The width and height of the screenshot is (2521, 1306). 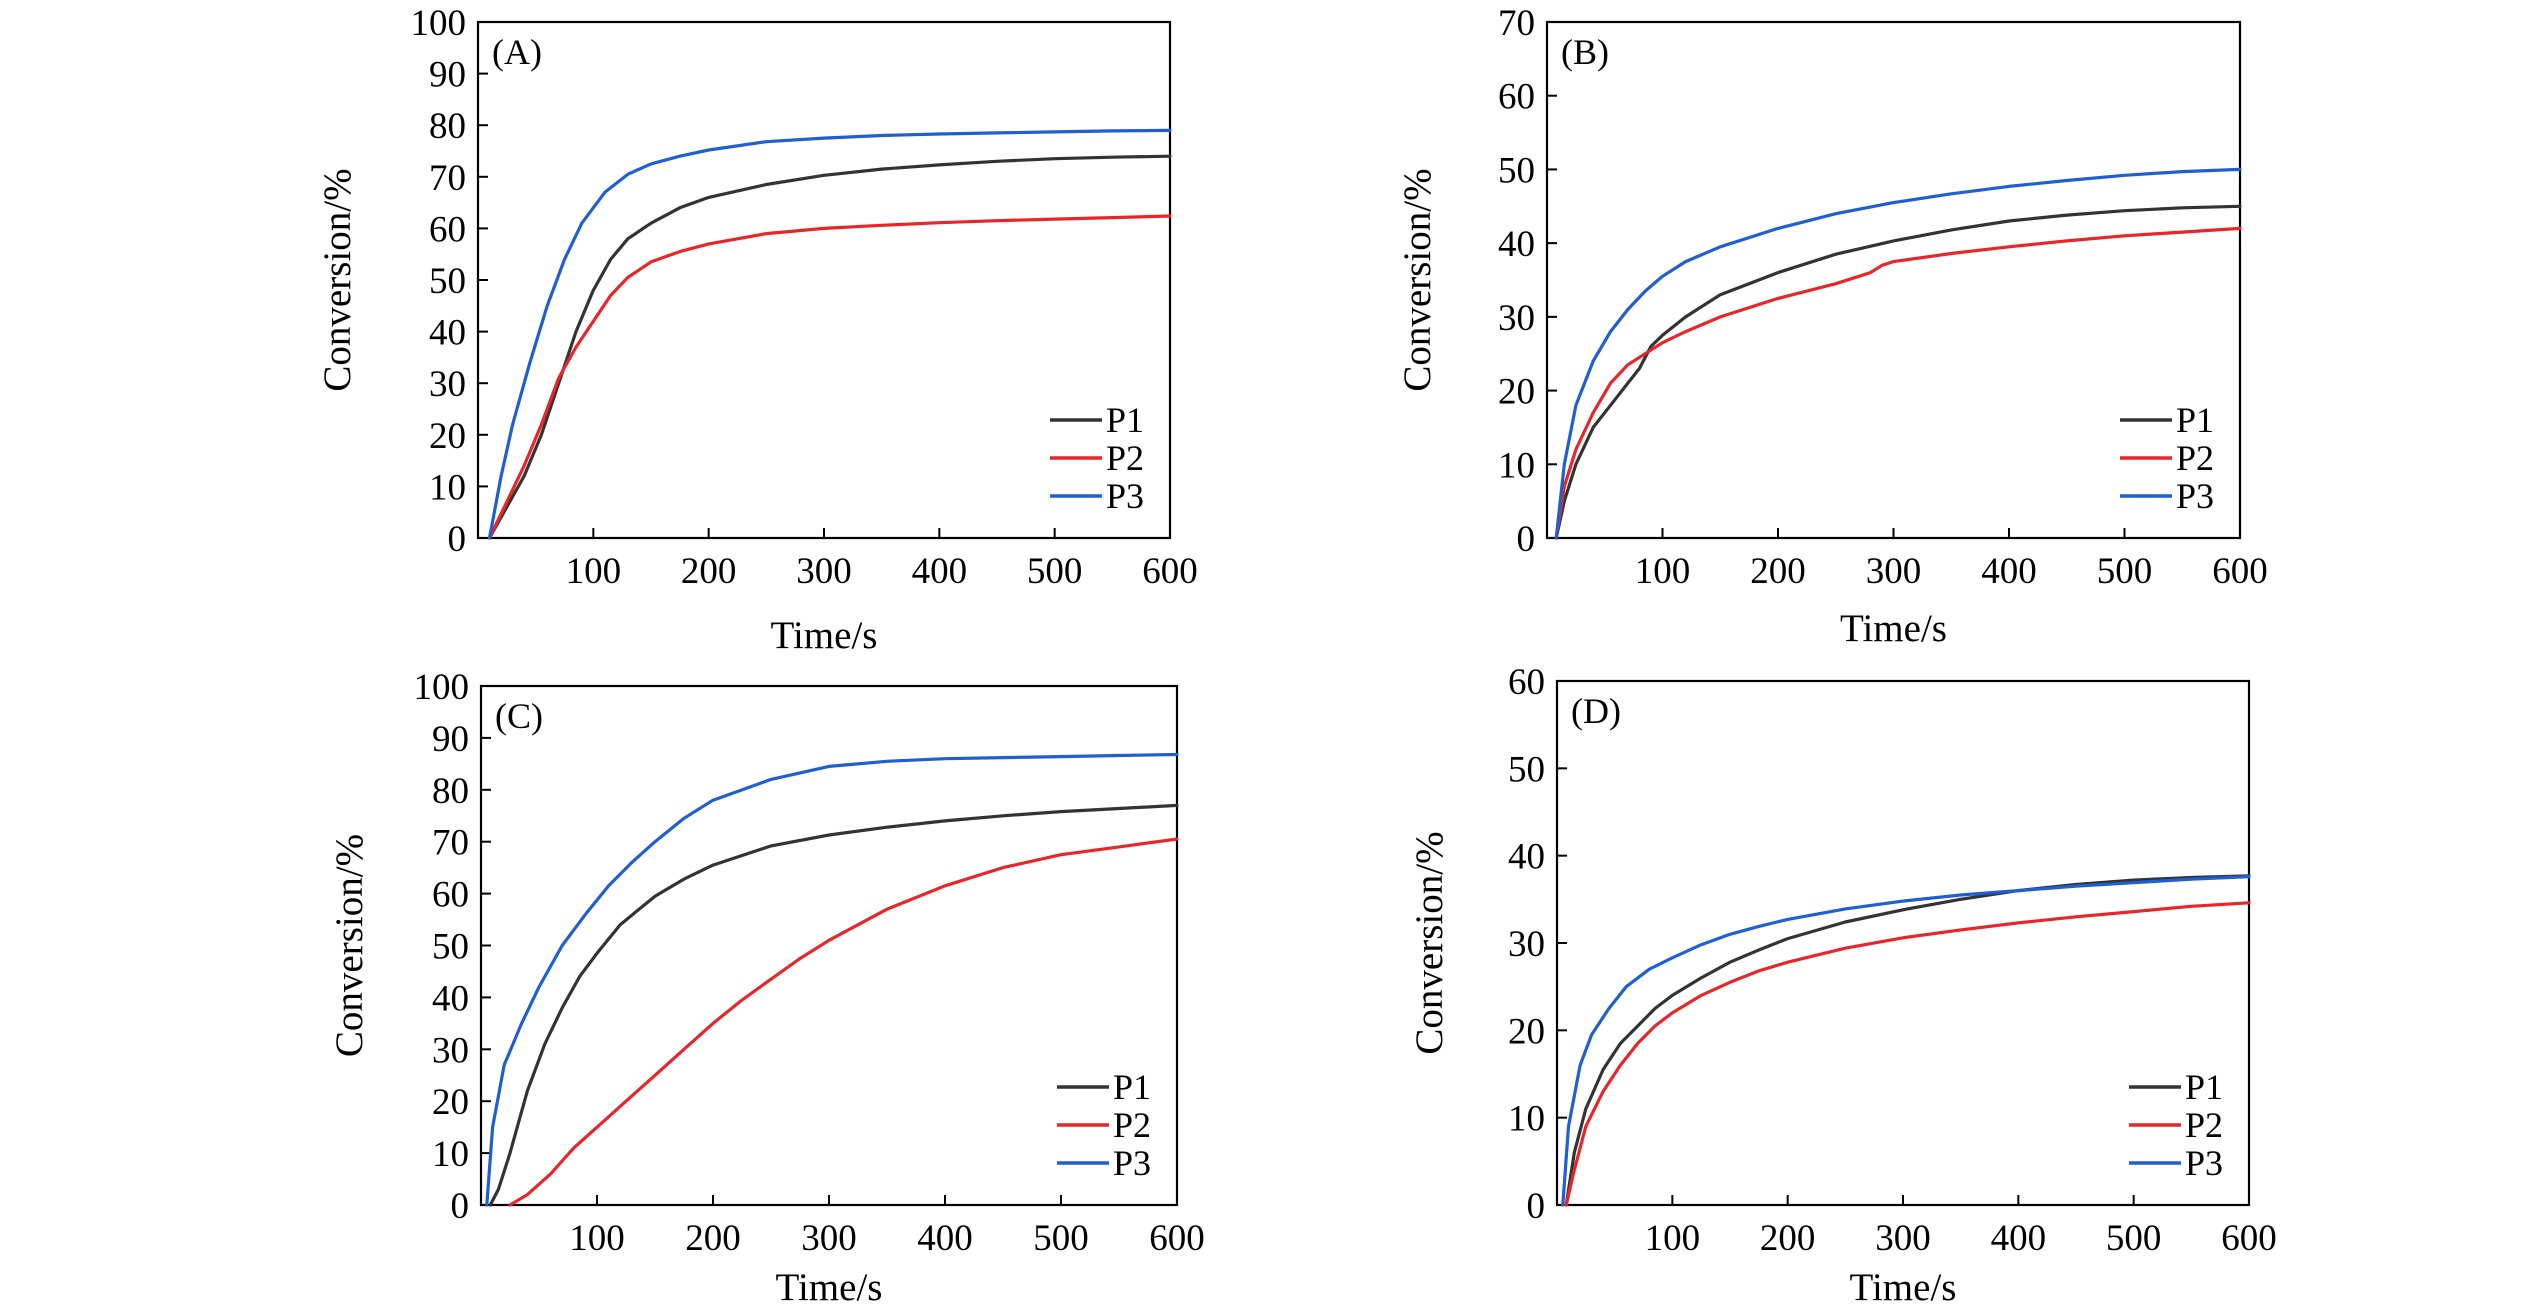 I want to click on panel-label: (C), so click(x=519, y=716).